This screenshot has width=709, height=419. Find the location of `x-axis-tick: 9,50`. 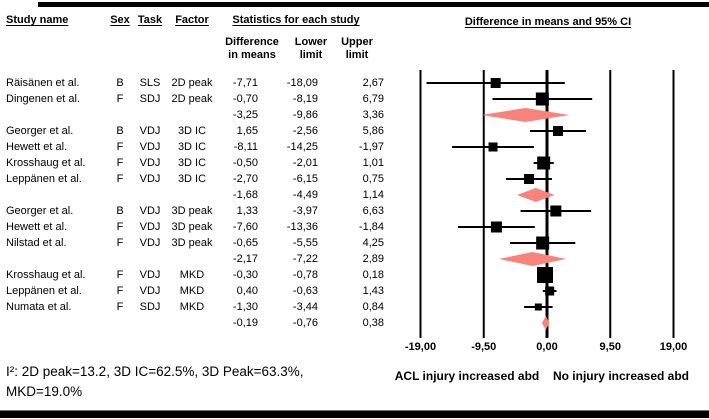

x-axis-tick: 9,50 is located at coordinates (610, 347).